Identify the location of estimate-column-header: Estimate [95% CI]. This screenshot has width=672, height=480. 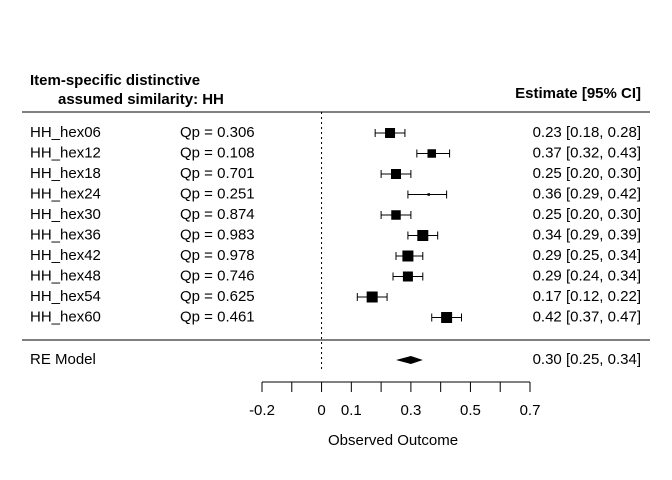
(578, 93).